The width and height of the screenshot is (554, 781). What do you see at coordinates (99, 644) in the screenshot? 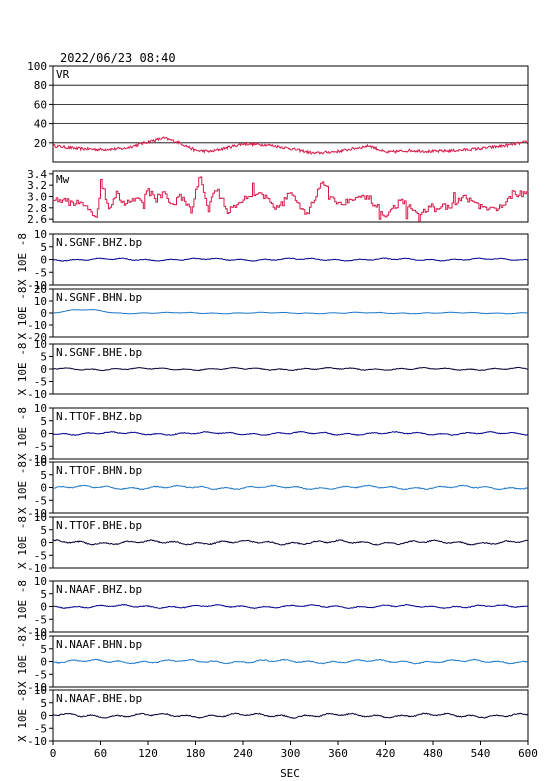
I see `panel-label: N.NAAF.BHN.bp` at bounding box center [99, 644].